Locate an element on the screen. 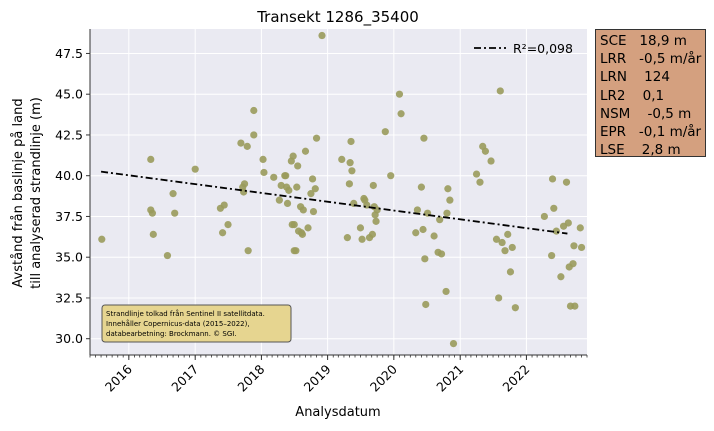 The width and height of the screenshot is (714, 431). legend: R²=0,098 is located at coordinates (523, 48).